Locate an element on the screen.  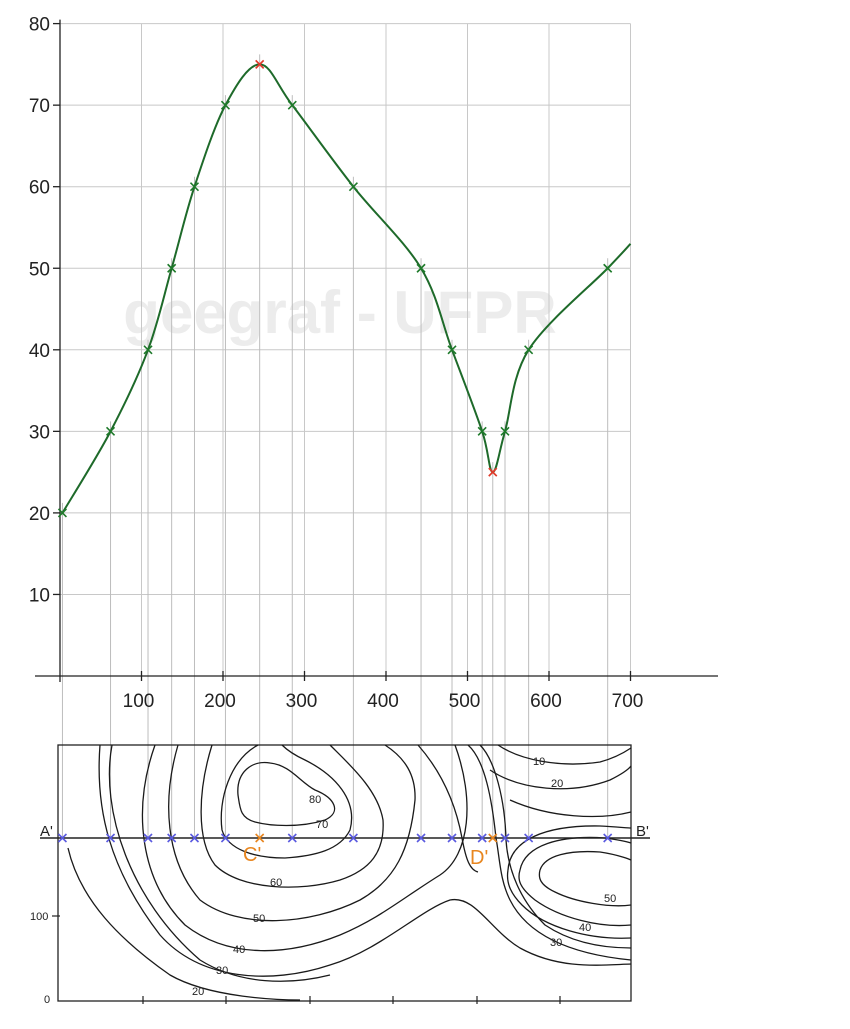
contour-label: 80 is located at coordinates (315, 800).